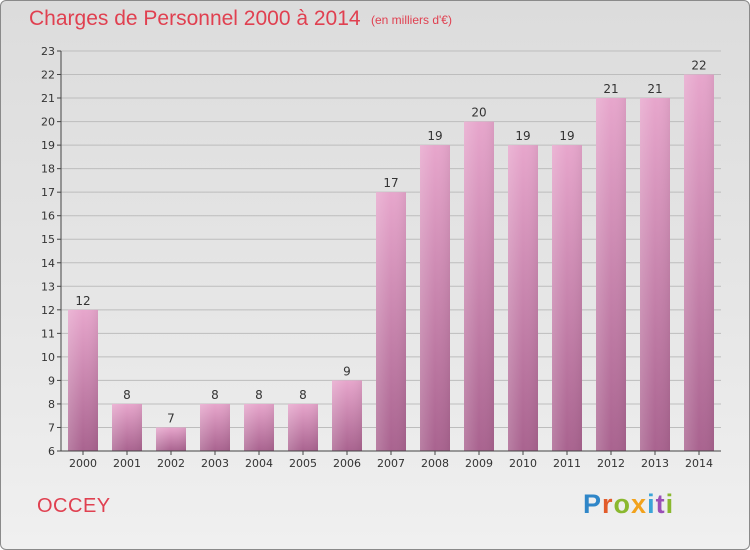  Describe the element at coordinates (48, 192) in the screenshot. I see `y-tick-label: 17` at that location.